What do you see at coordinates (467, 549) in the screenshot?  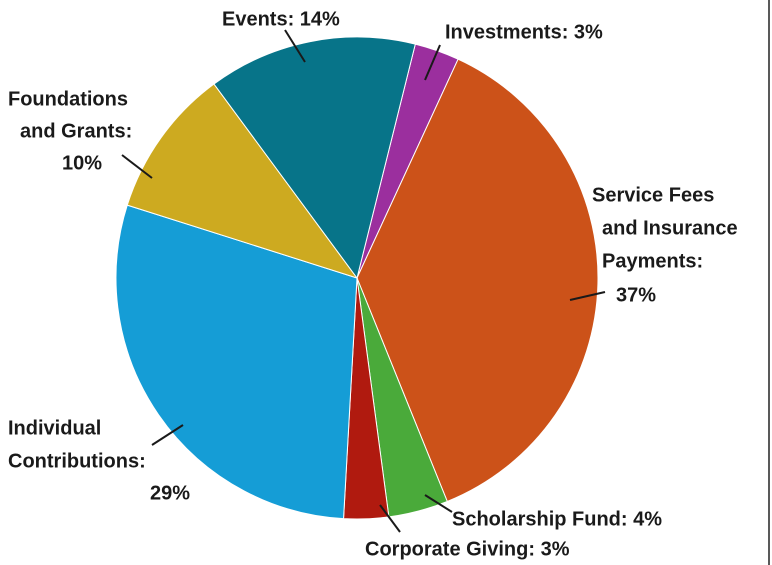 I see `slice-label: Corporate Giving: 3%` at bounding box center [467, 549].